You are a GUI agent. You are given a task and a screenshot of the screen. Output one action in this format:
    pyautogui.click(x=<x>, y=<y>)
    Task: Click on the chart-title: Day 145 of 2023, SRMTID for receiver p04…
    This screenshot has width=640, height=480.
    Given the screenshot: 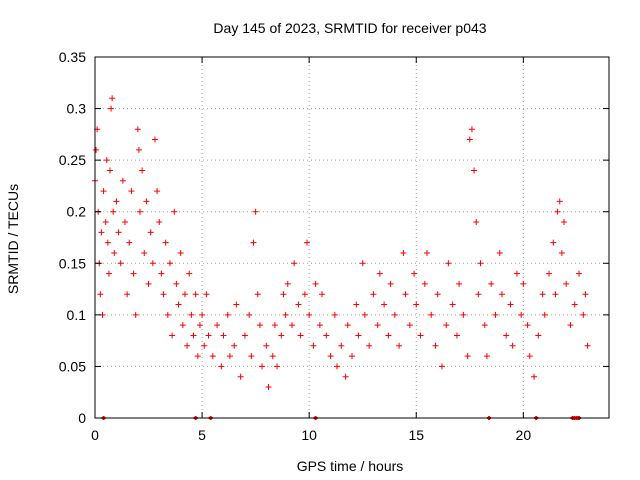 What is the action you would take?
    pyautogui.click(x=349, y=28)
    